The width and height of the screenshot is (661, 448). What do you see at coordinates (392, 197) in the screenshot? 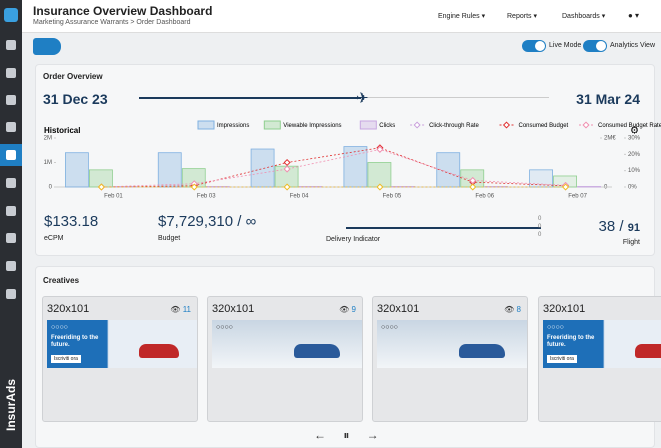
I see `x-tick-label: Feb 05` at bounding box center [392, 197].